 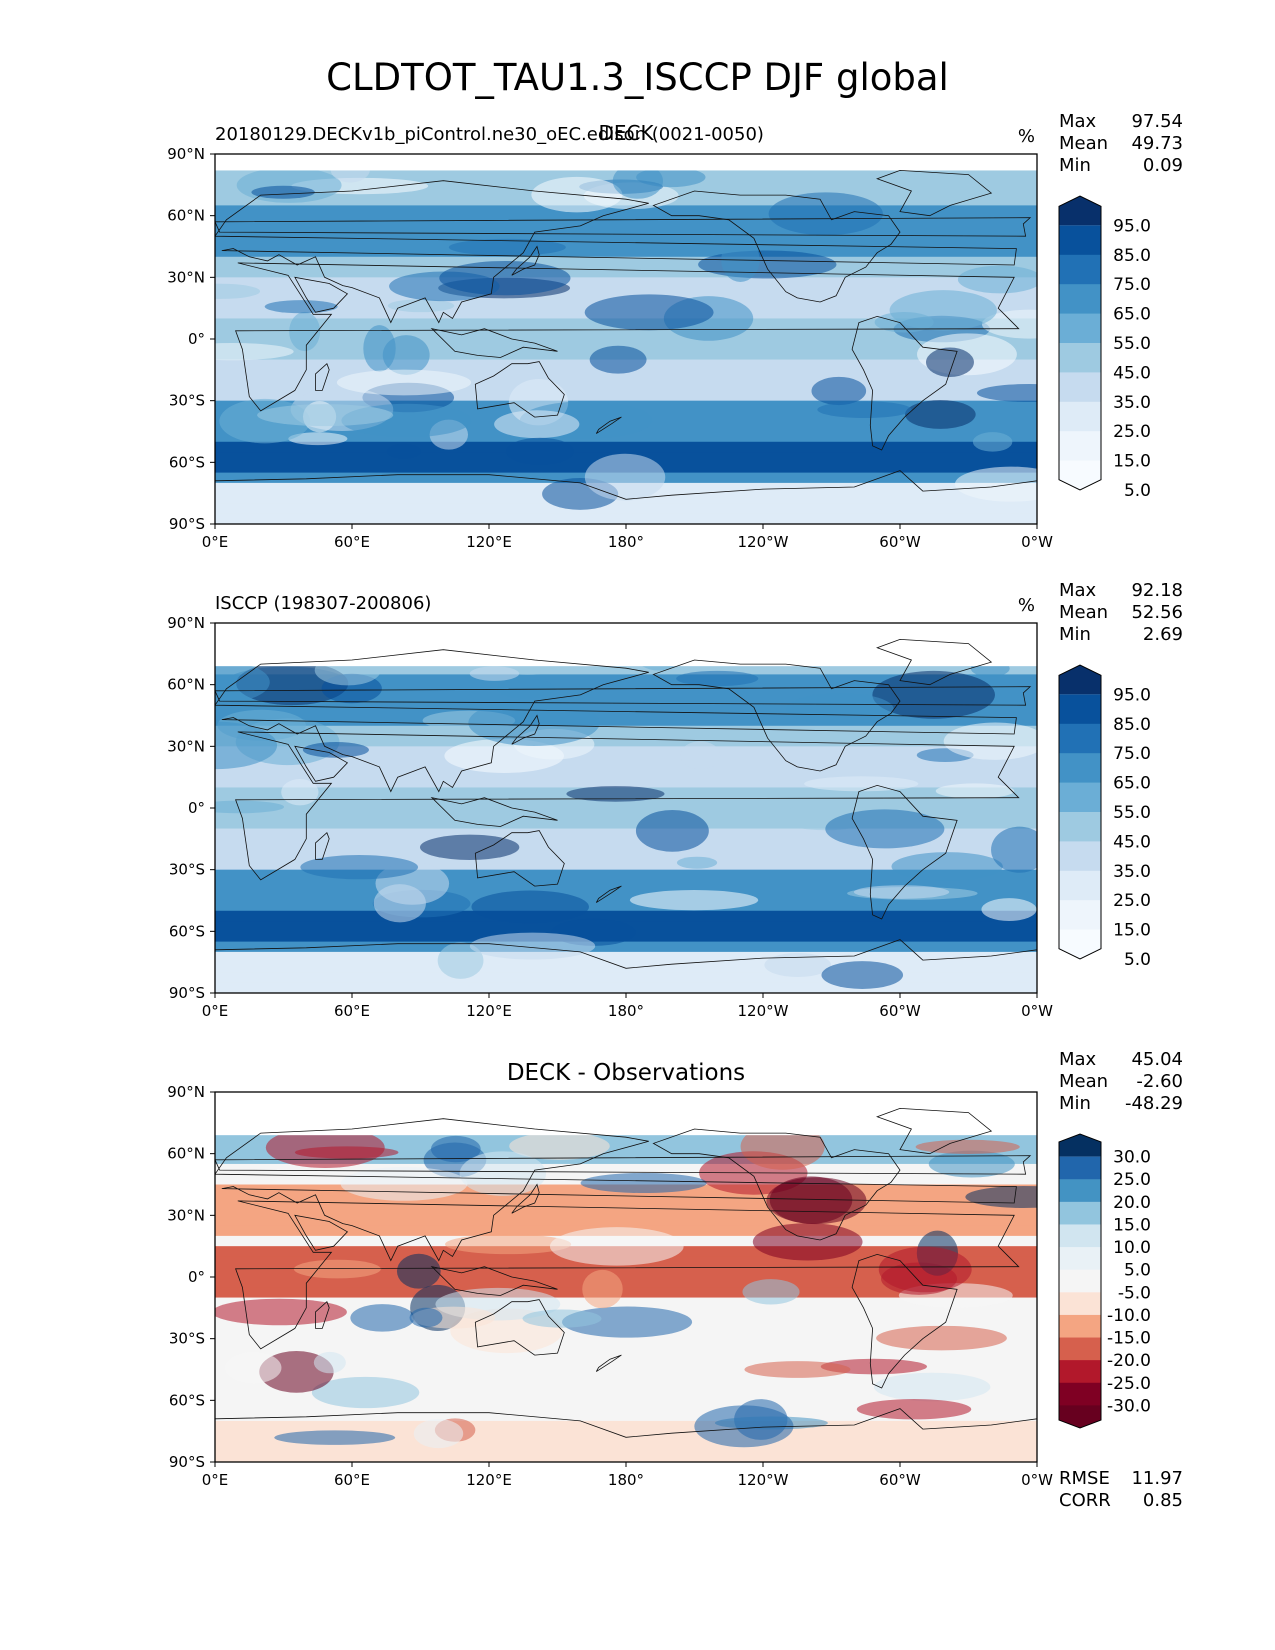 I want to click on colorbar-tick-label: -25.0, so click(x=1129, y=1384).